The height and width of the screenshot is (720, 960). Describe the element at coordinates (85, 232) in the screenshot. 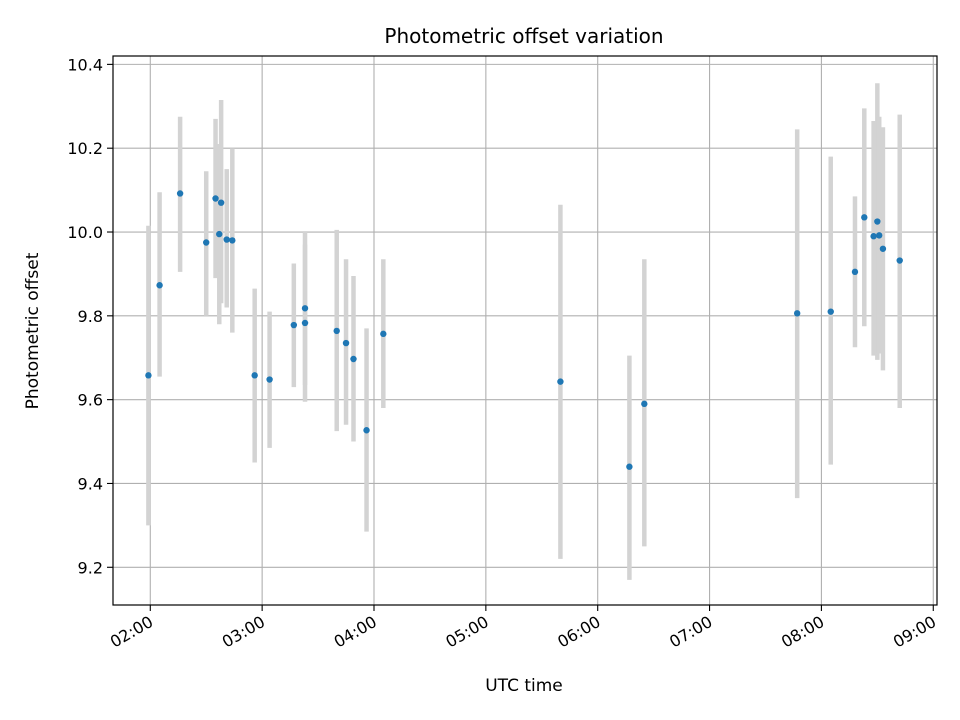

I see `y-tick-label: 10.0` at that location.